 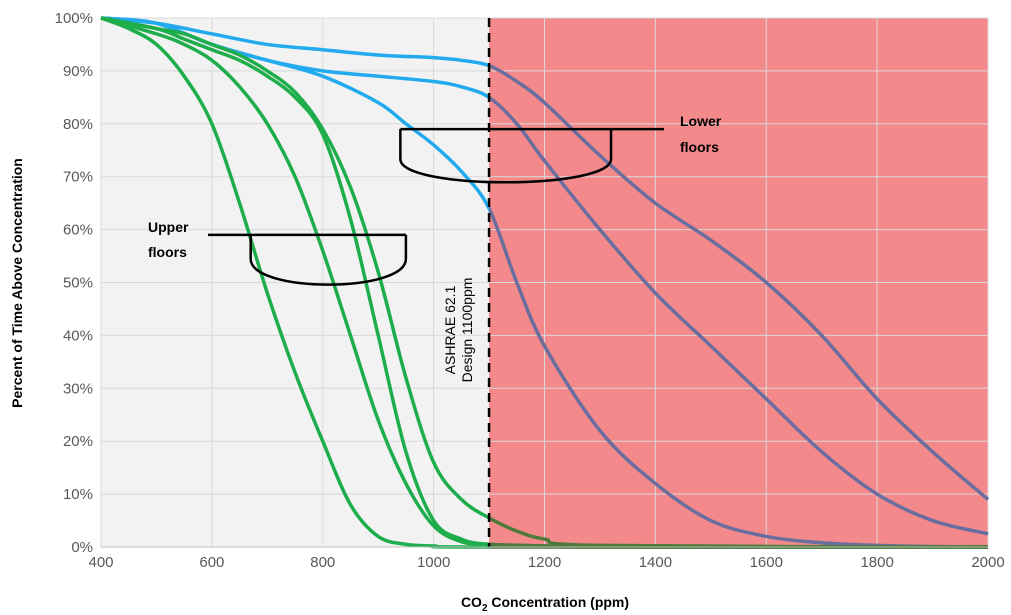 What do you see at coordinates (78, 388) in the screenshot?
I see `y-tick-label: 30%` at bounding box center [78, 388].